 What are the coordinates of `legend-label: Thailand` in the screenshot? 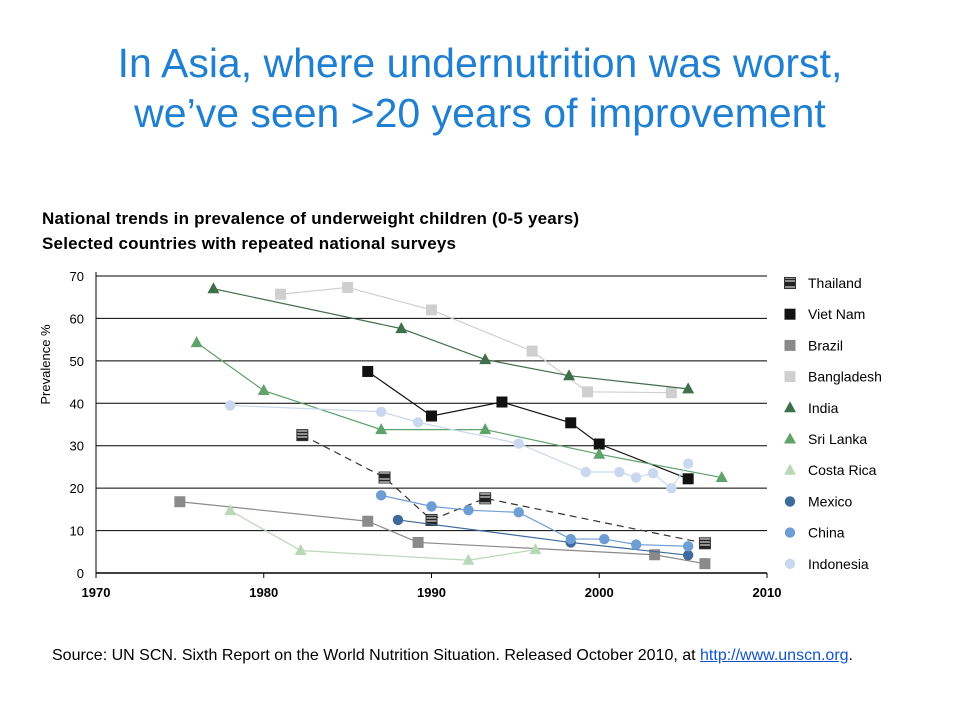 It's located at (835, 283).